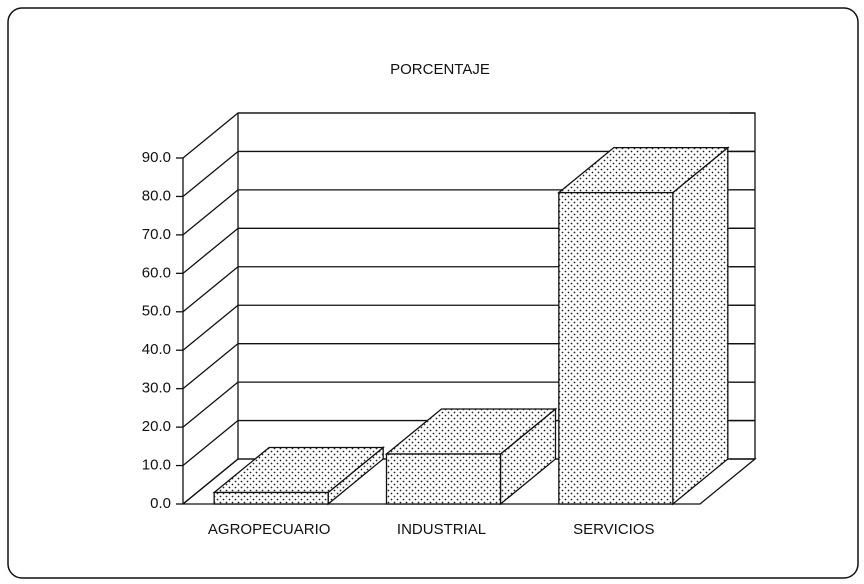 This screenshot has width=864, height=584. What do you see at coordinates (156, 311) in the screenshot?
I see `y-tick-label: 50.0` at bounding box center [156, 311].